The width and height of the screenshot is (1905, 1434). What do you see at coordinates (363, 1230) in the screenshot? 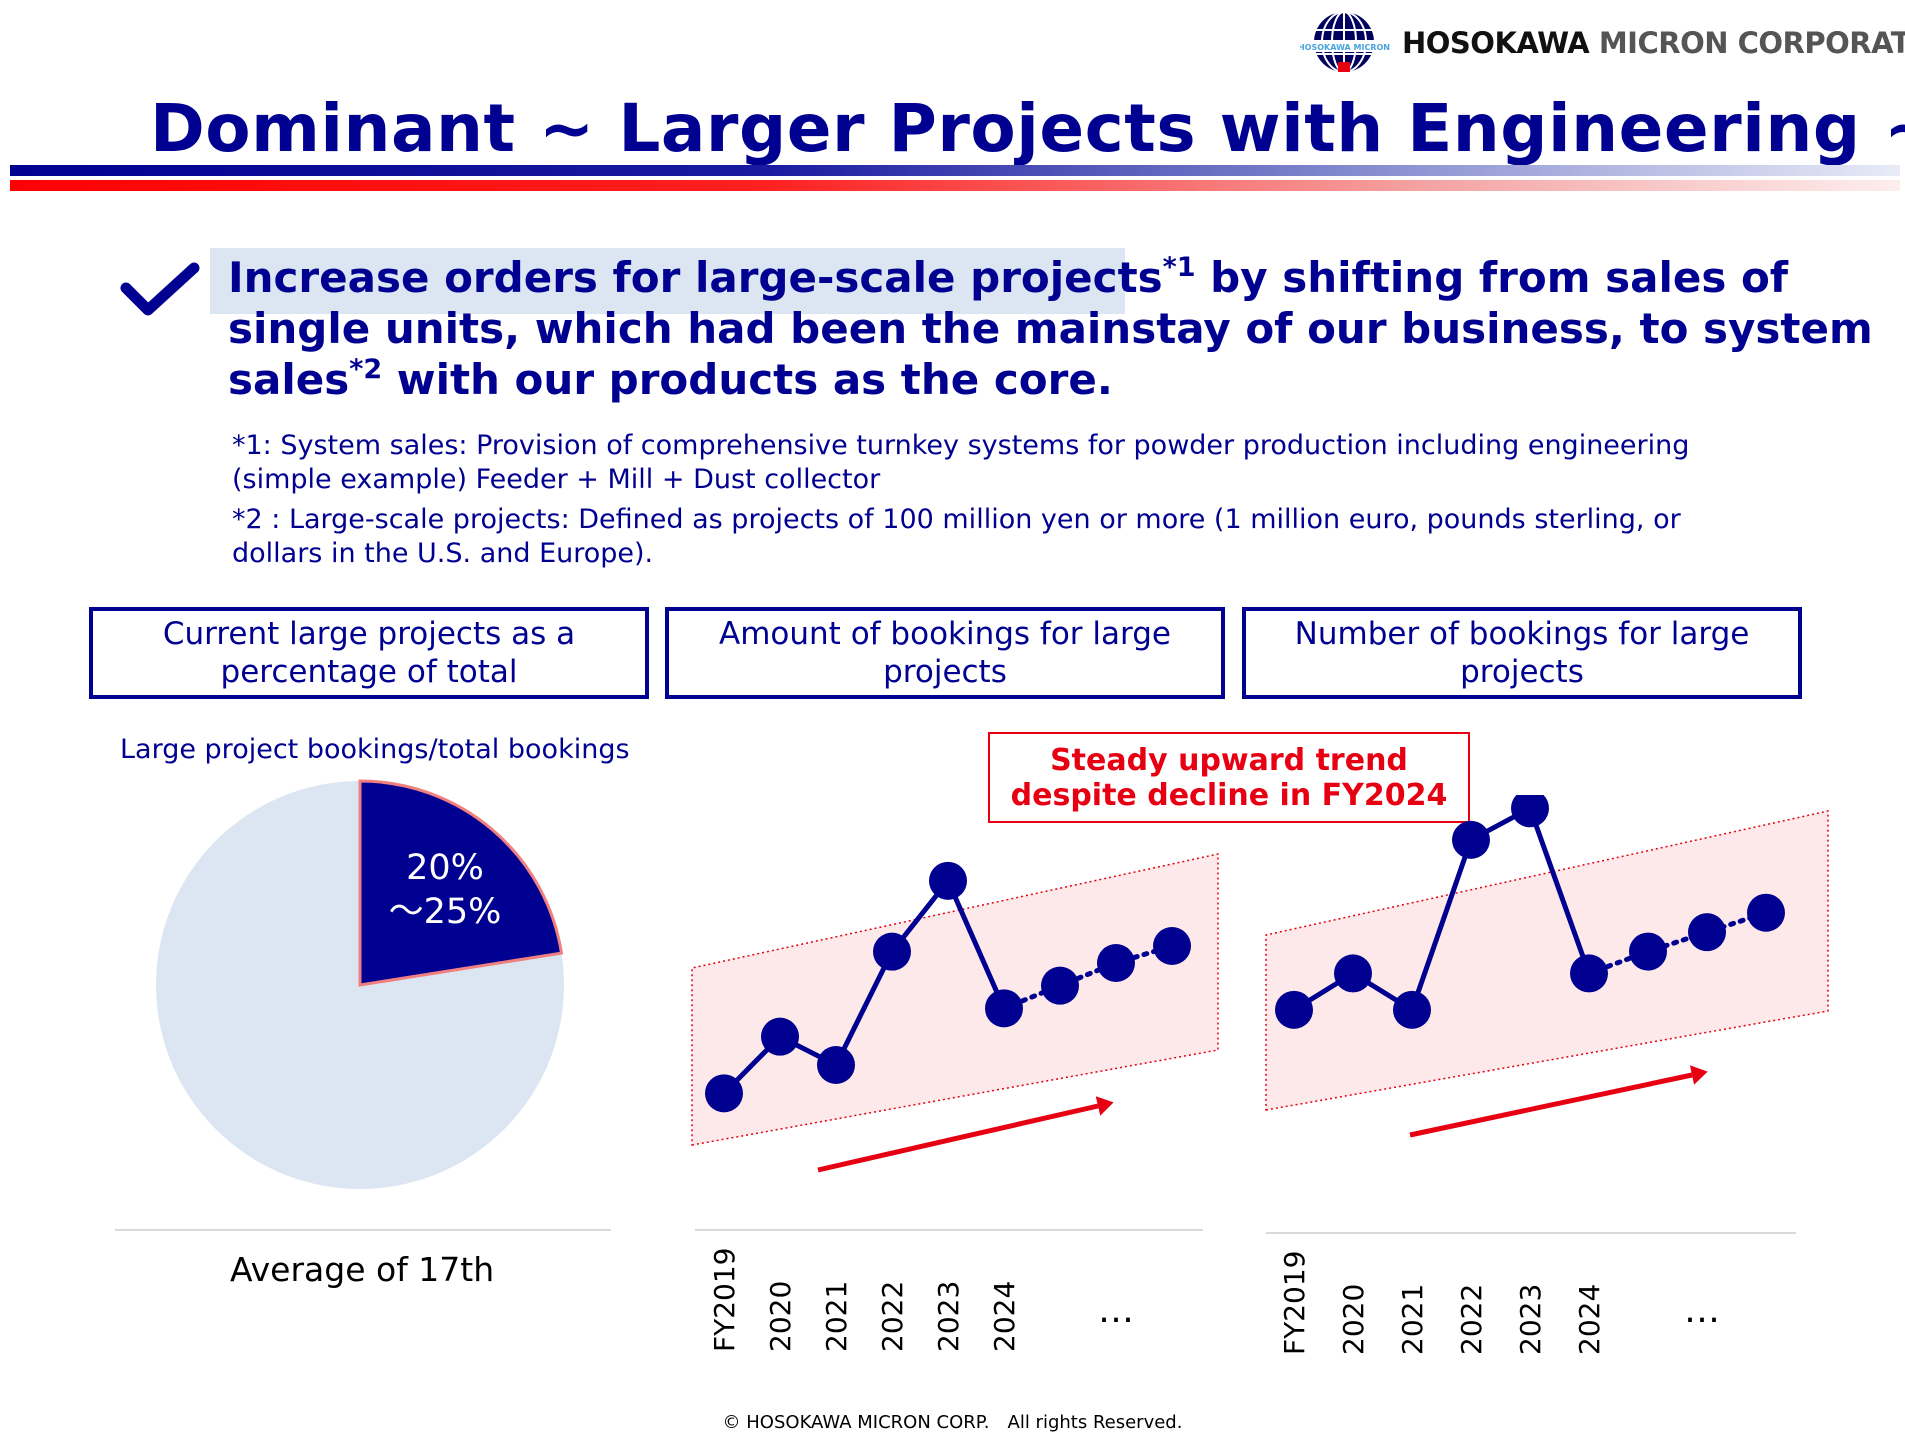
I see `divider-pie` at bounding box center [363, 1230].